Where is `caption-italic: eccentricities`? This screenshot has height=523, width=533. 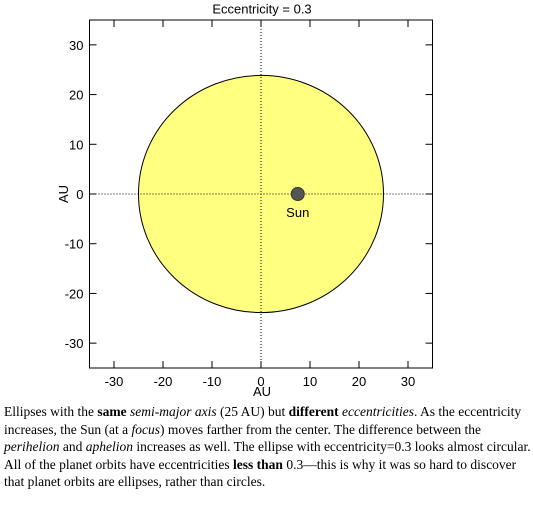 caption-italic: eccentricities is located at coordinates (378, 411).